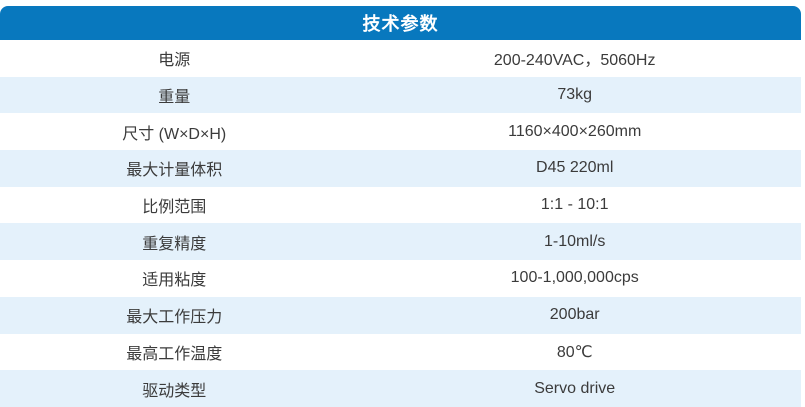 Image resolution: width=805 pixels, height=407 pixels. I want to click on row-label: 最高工作温度, so click(174, 354).